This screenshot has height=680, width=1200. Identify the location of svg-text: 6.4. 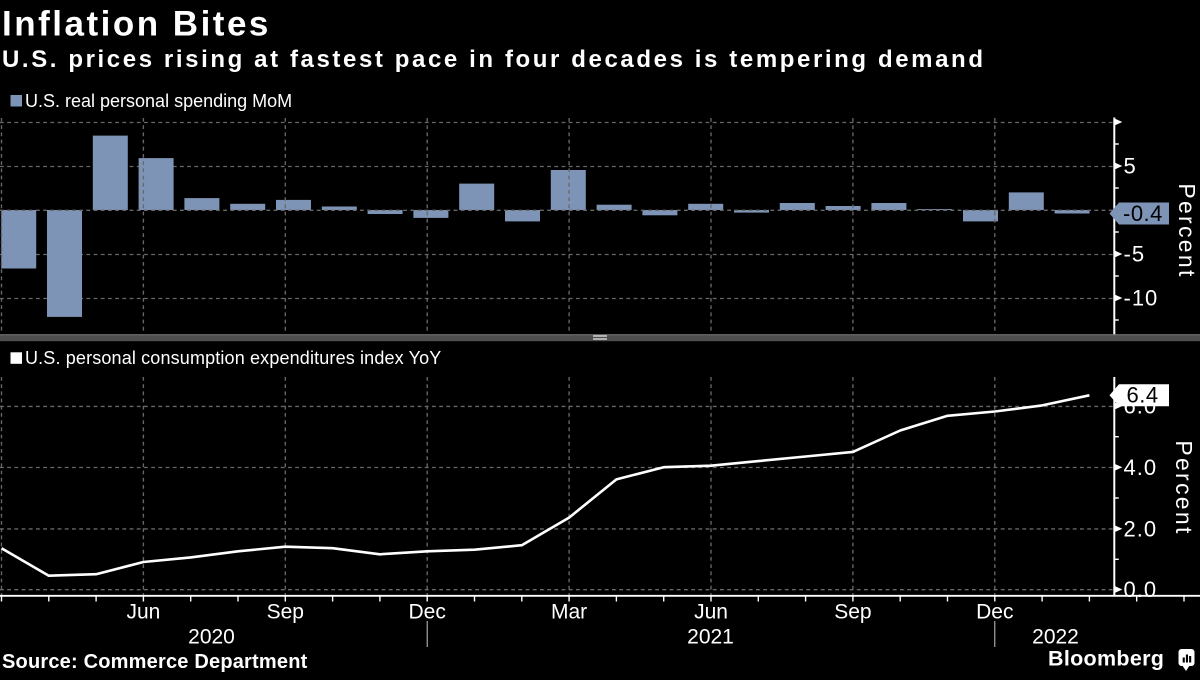
(1143, 395).